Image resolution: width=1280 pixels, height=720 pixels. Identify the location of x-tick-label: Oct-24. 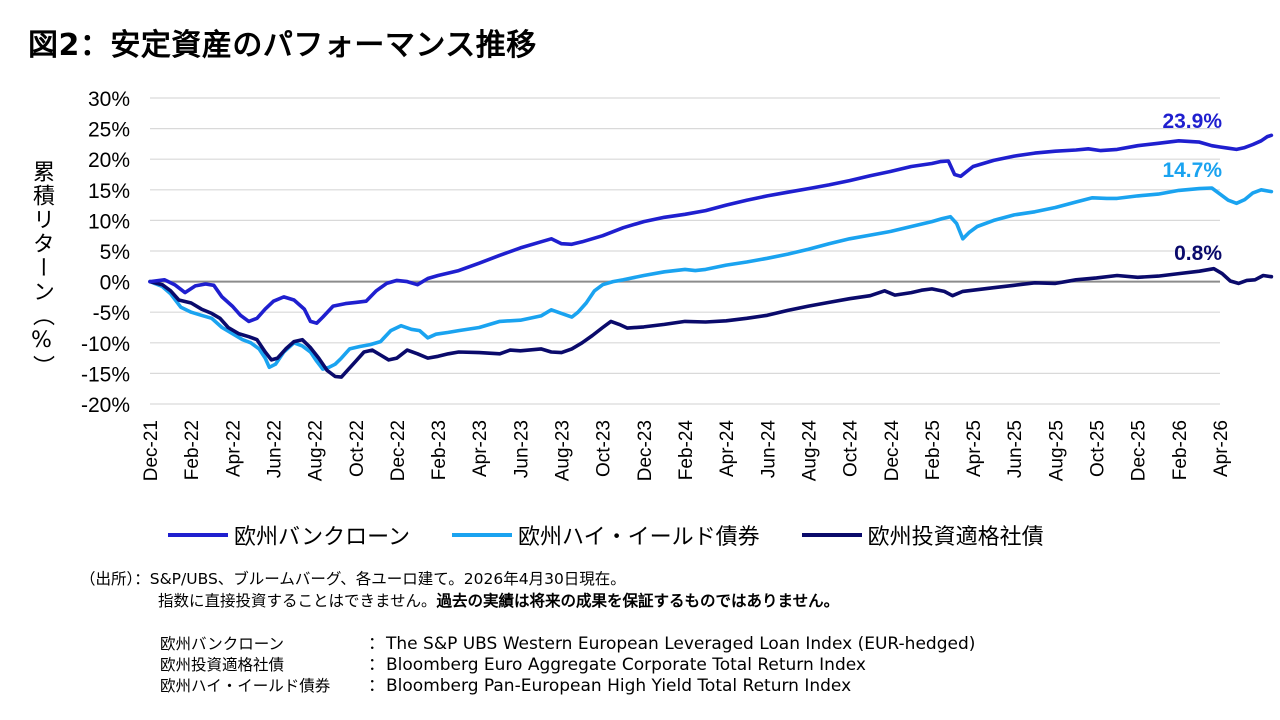
(851, 448).